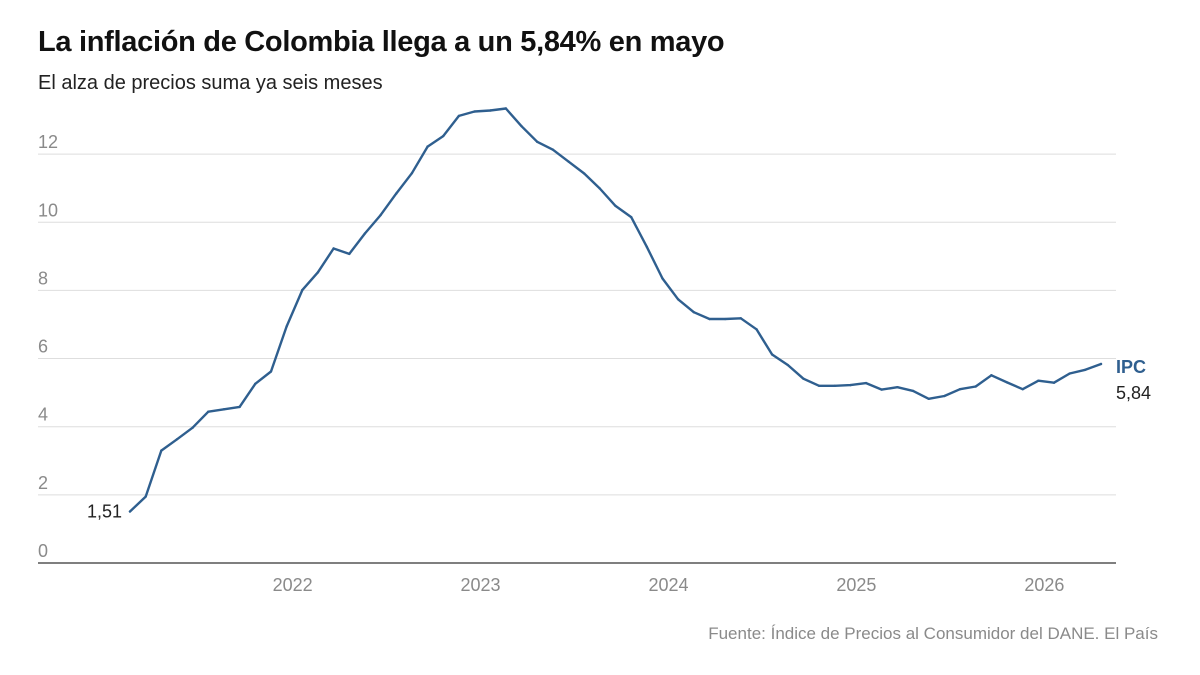 The height and width of the screenshot is (675, 1200). What do you see at coordinates (1044, 585) in the screenshot?
I see `x-tick-label: 2026` at bounding box center [1044, 585].